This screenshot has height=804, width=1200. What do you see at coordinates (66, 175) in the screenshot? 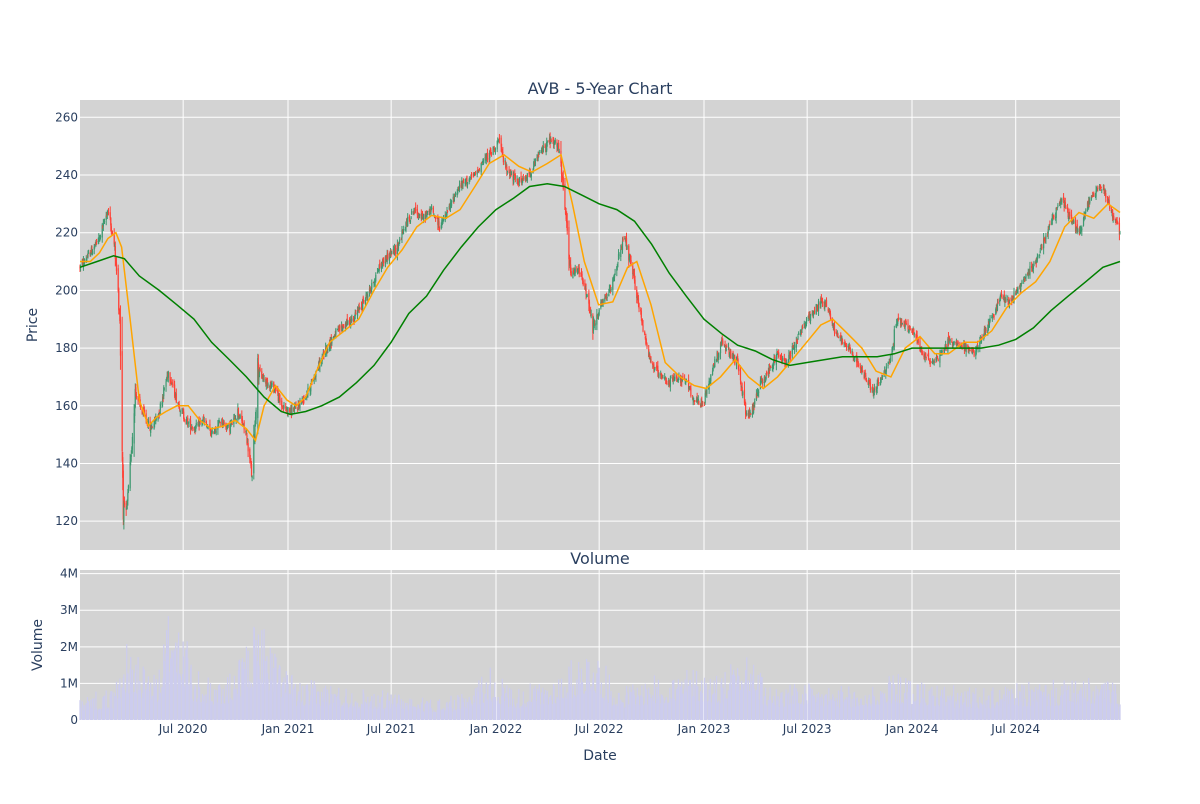
I see `price-y-tick-label: 240` at bounding box center [66, 175].